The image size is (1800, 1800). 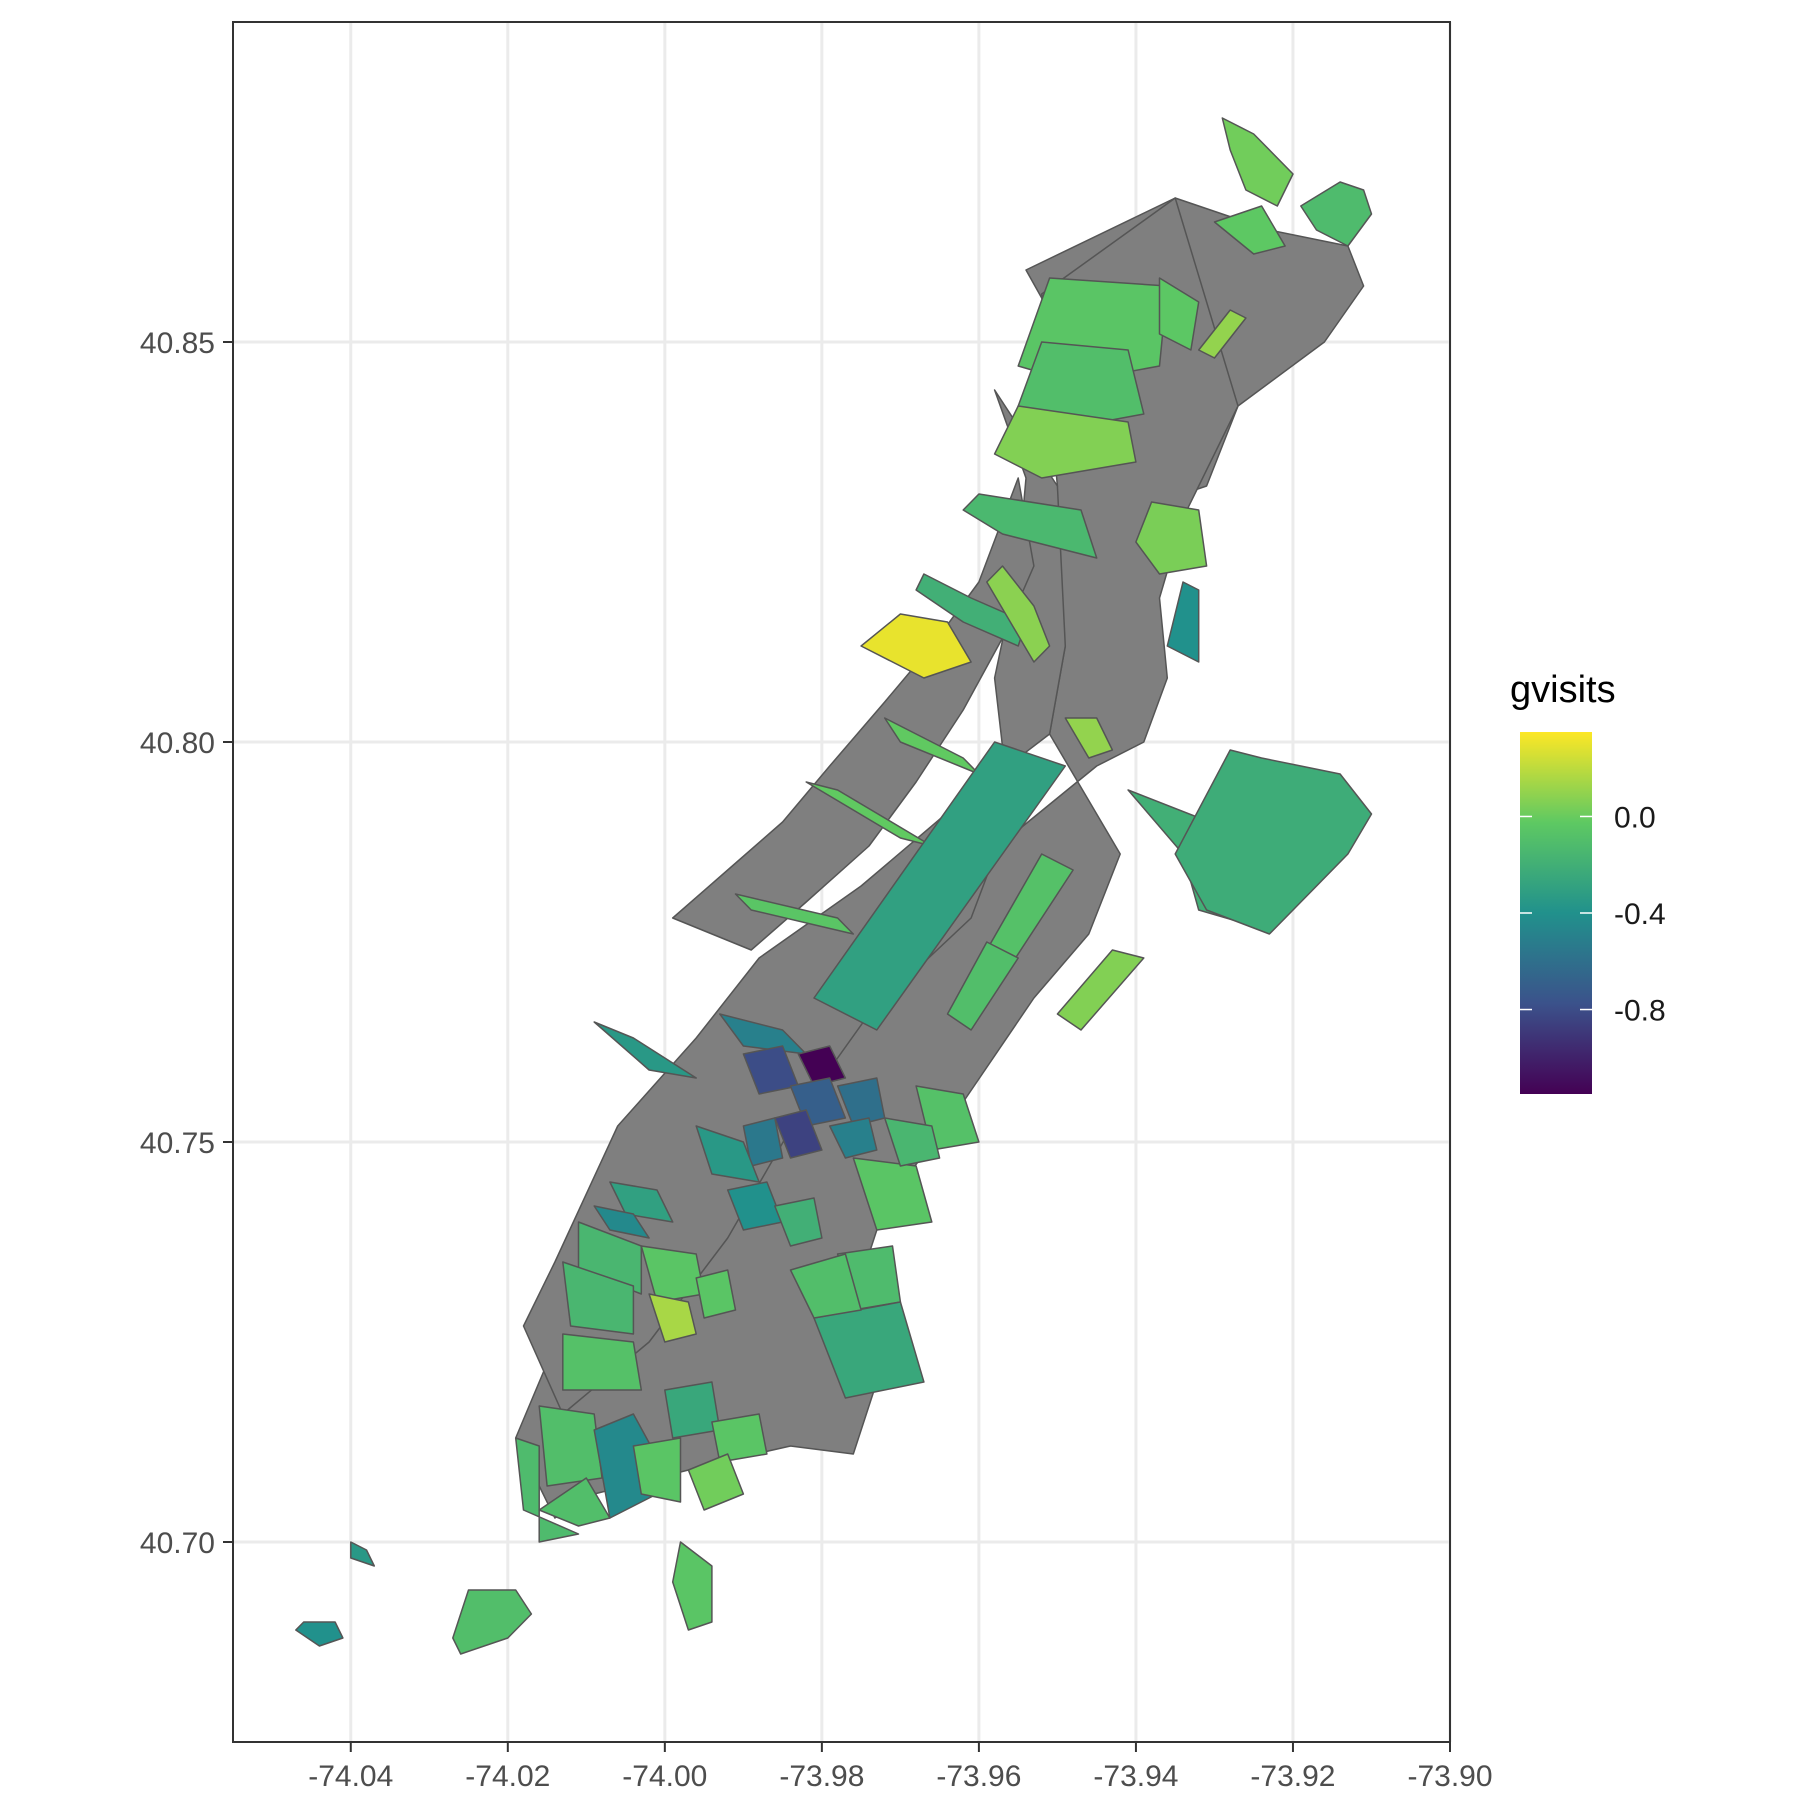 What do you see at coordinates (1089, 738) in the screenshot?
I see `region-central-harlem-east` at bounding box center [1089, 738].